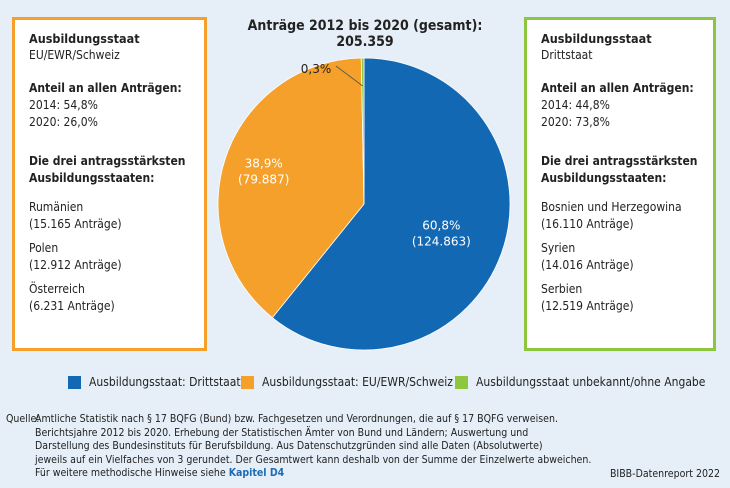 The image size is (730, 488). I want to click on legend-swatch-eu, so click(247, 382).